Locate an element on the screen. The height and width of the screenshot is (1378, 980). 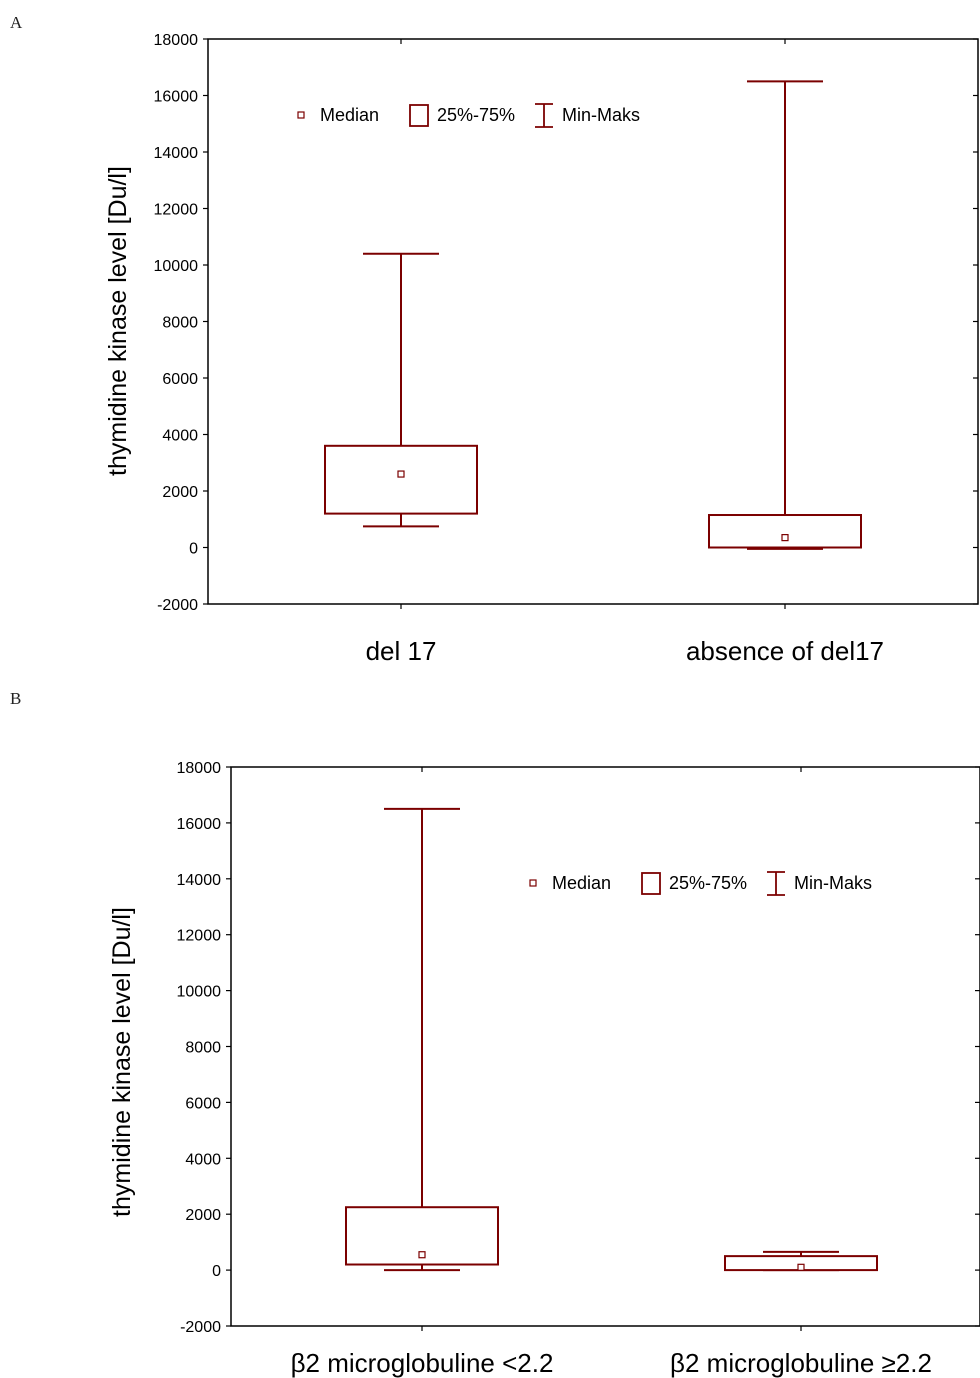
category-label: β2 microglobuline ≥2.2 is located at coordinates (801, 1363).